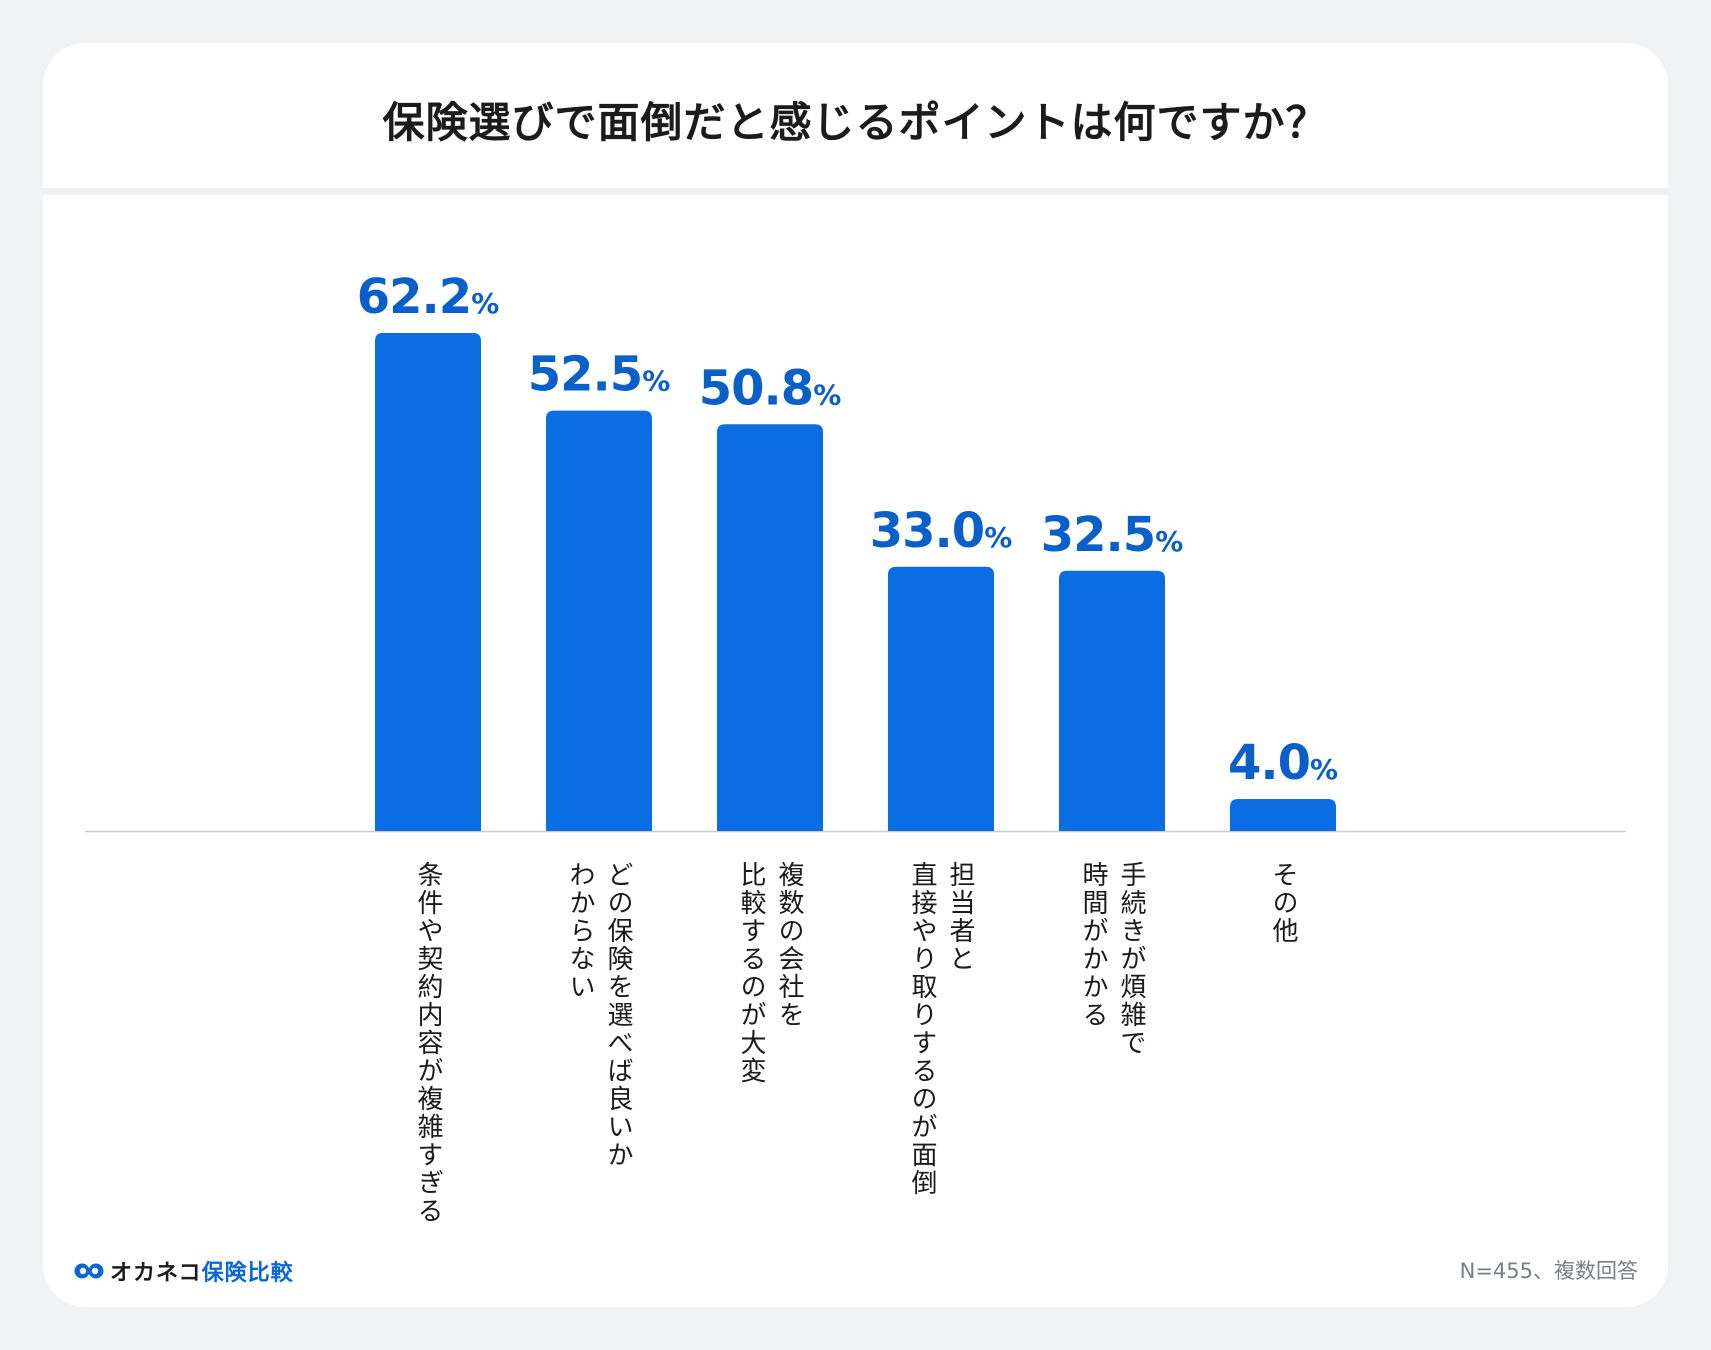 The width and height of the screenshot is (1711, 1350). Describe the element at coordinates (618, 1015) in the screenshot. I see `category-label-line: どの保険を選べば良いか` at that location.